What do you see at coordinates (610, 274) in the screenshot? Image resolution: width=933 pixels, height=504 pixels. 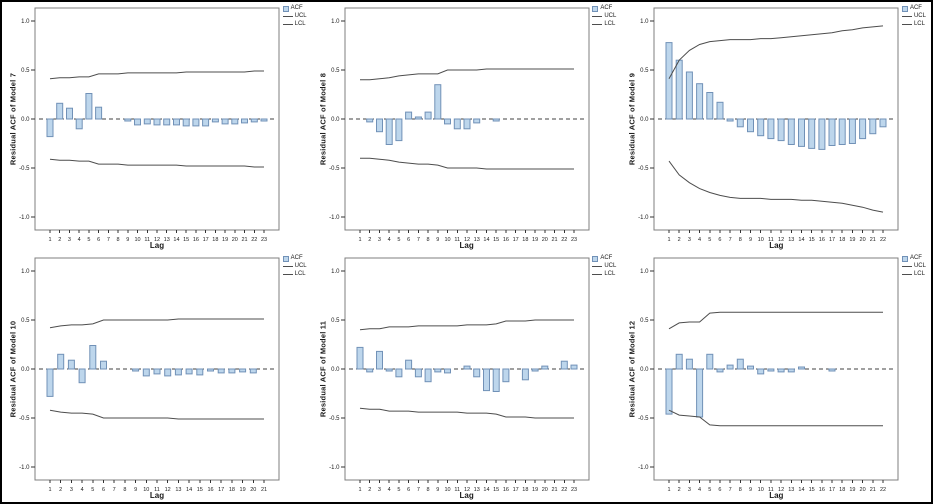 I see `legend-label-lcl: LCL` at bounding box center [610, 274].